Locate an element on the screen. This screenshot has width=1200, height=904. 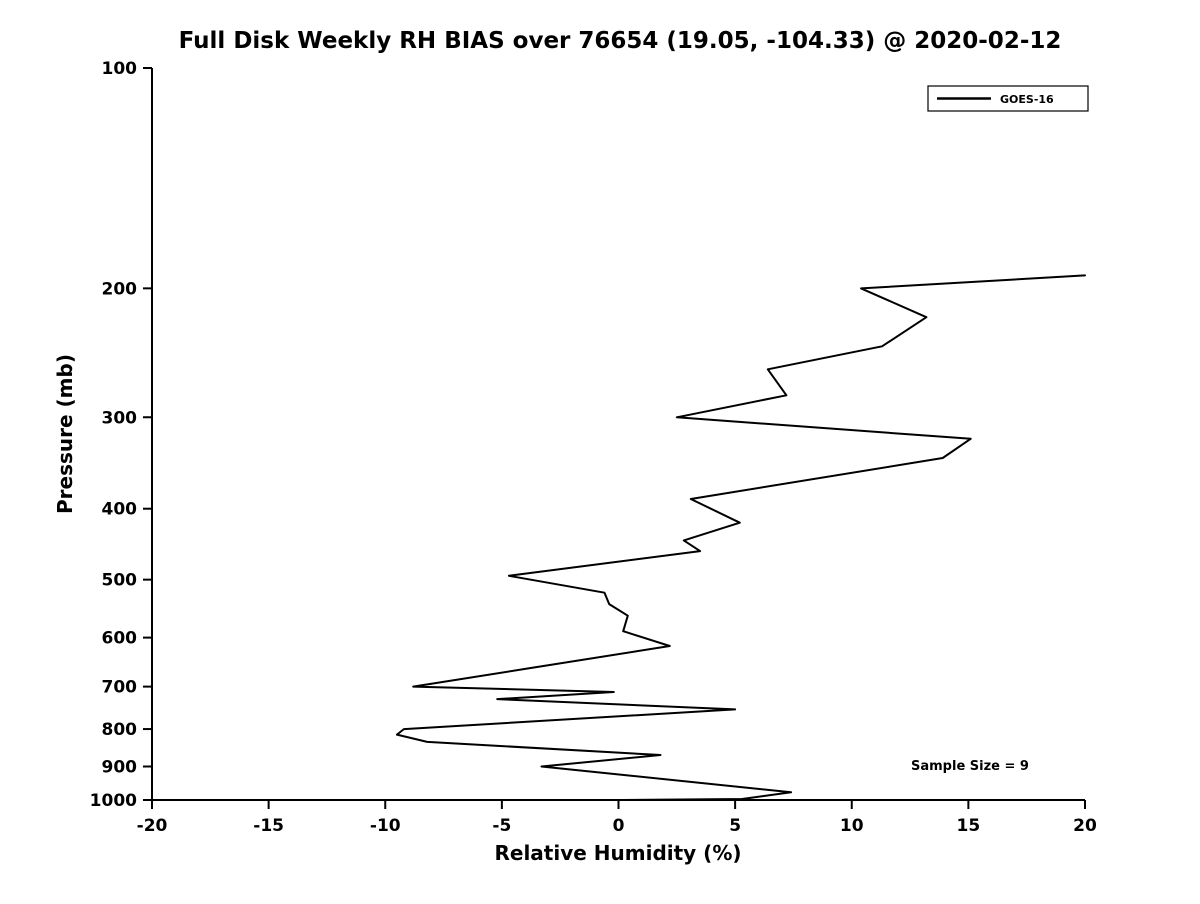
y-tick-label: 400 is located at coordinates (120, 510).